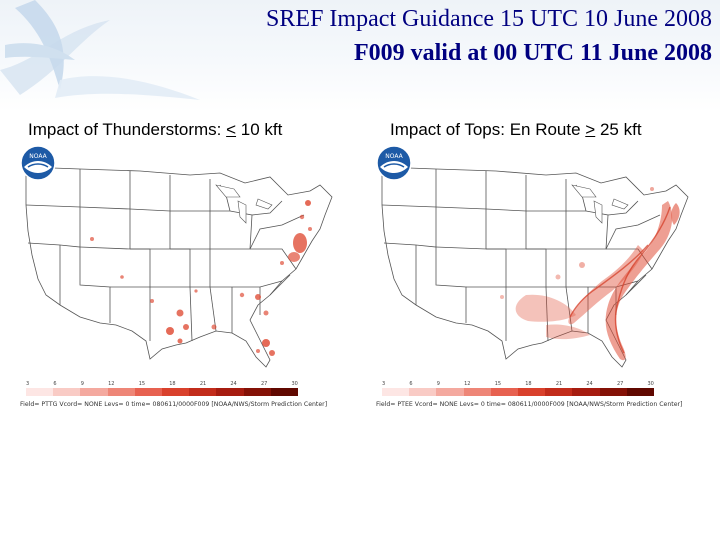  Describe the element at coordinates (532, 53) in the screenshot. I see `slide-title-line2: F009 valid at 00 UTC 11 June 2008` at that location.